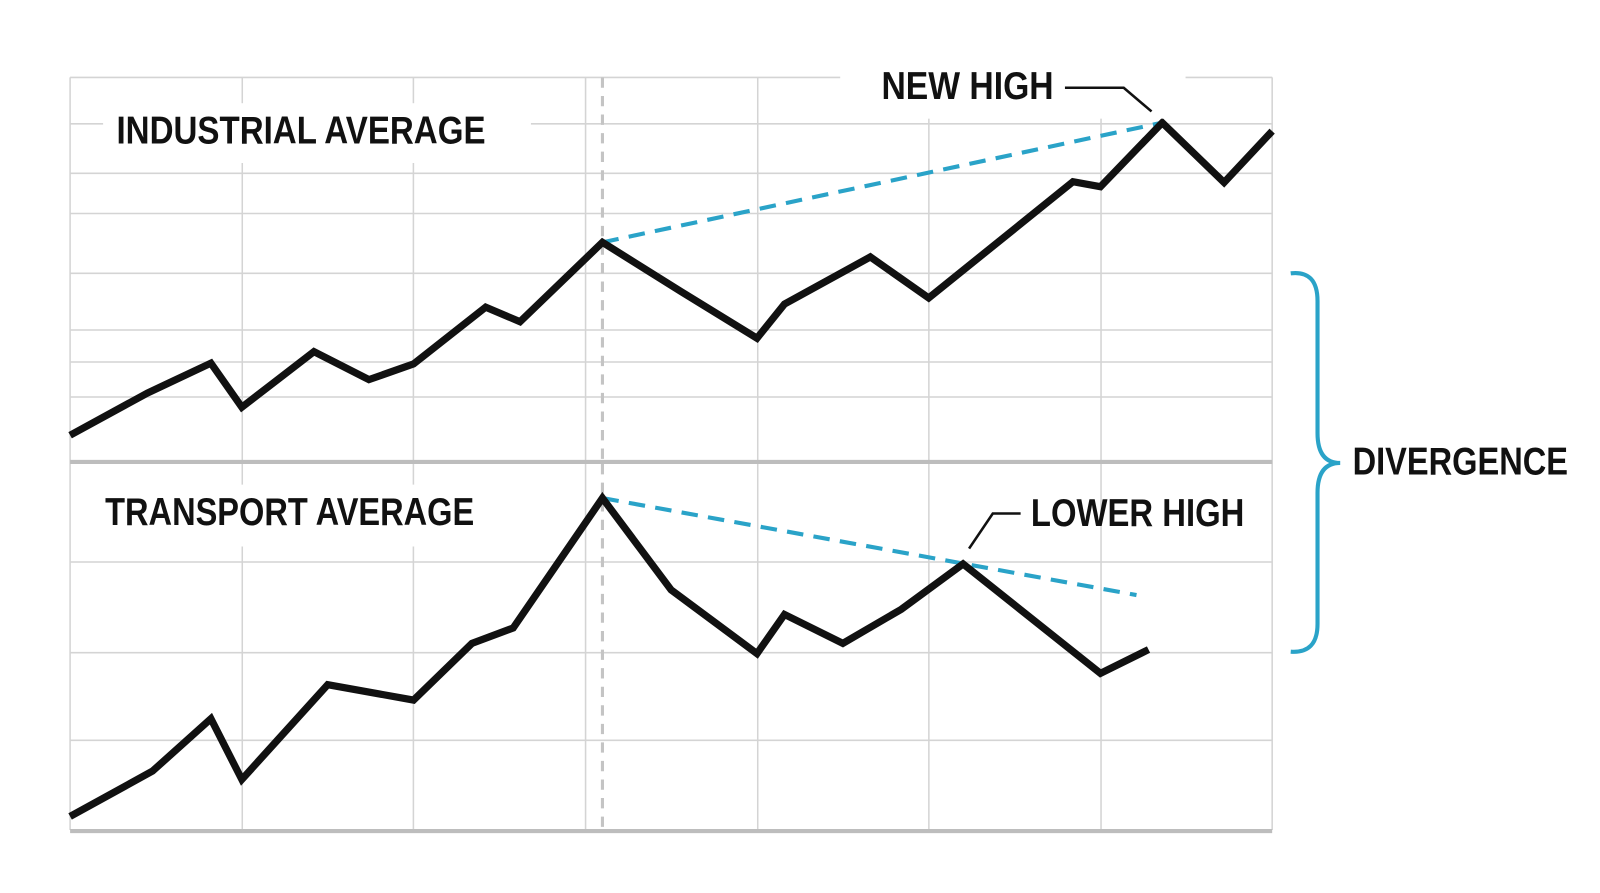  Describe the element at coordinates (1137, 513) in the screenshot. I see `annotation: LOWER HIGH` at that location.